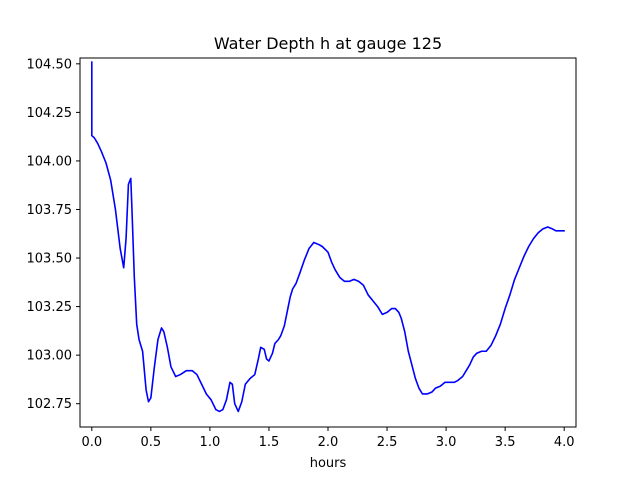 The image size is (640, 480). What do you see at coordinates (328, 463) in the screenshot?
I see `x-axis-label: hours` at bounding box center [328, 463].